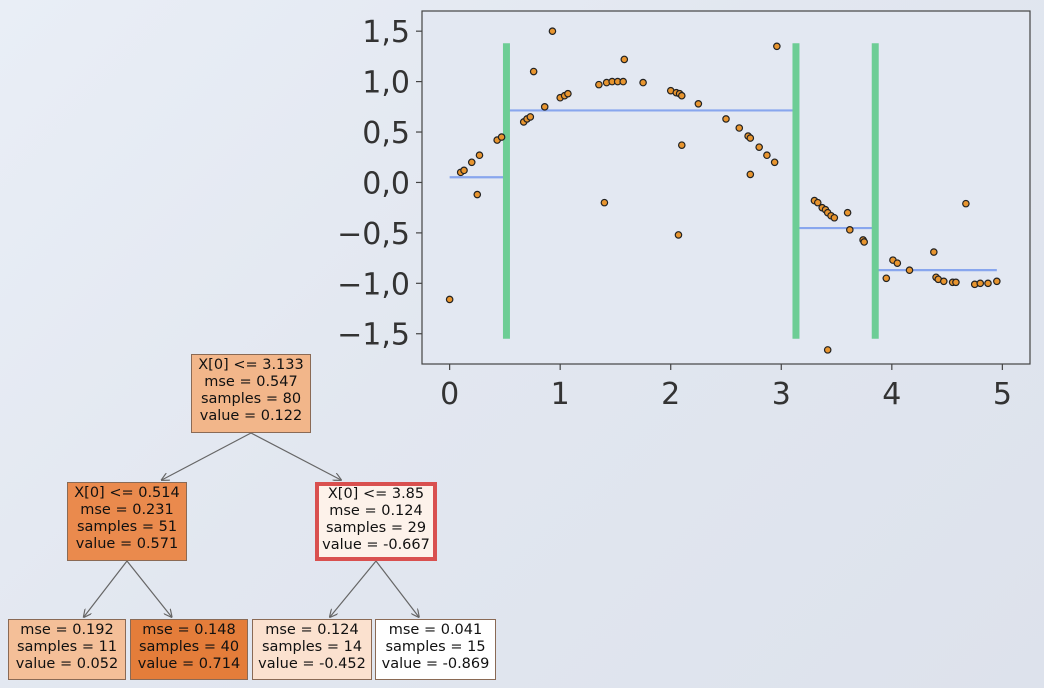 Image resolution: width=1044 pixels, height=688 pixels. Describe the element at coordinates (127, 493) in the screenshot. I see `tree-node-line: X[0] <= 0.514` at that location.